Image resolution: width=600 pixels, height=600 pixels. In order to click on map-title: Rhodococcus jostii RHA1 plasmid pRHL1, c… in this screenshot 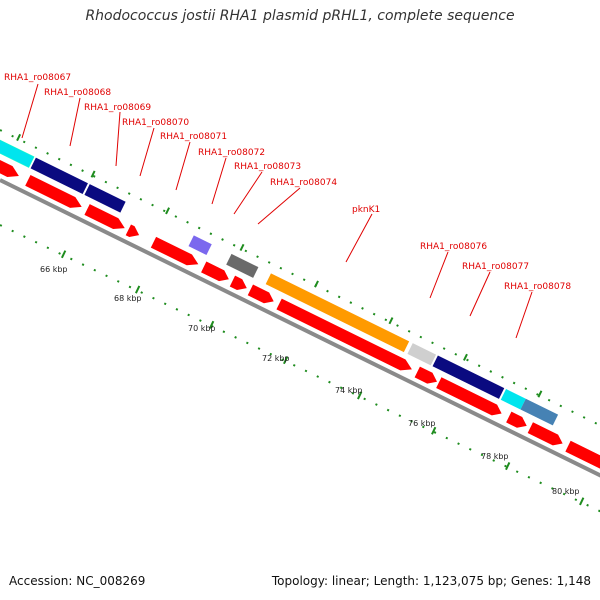, I will do `click(300, 16)`.